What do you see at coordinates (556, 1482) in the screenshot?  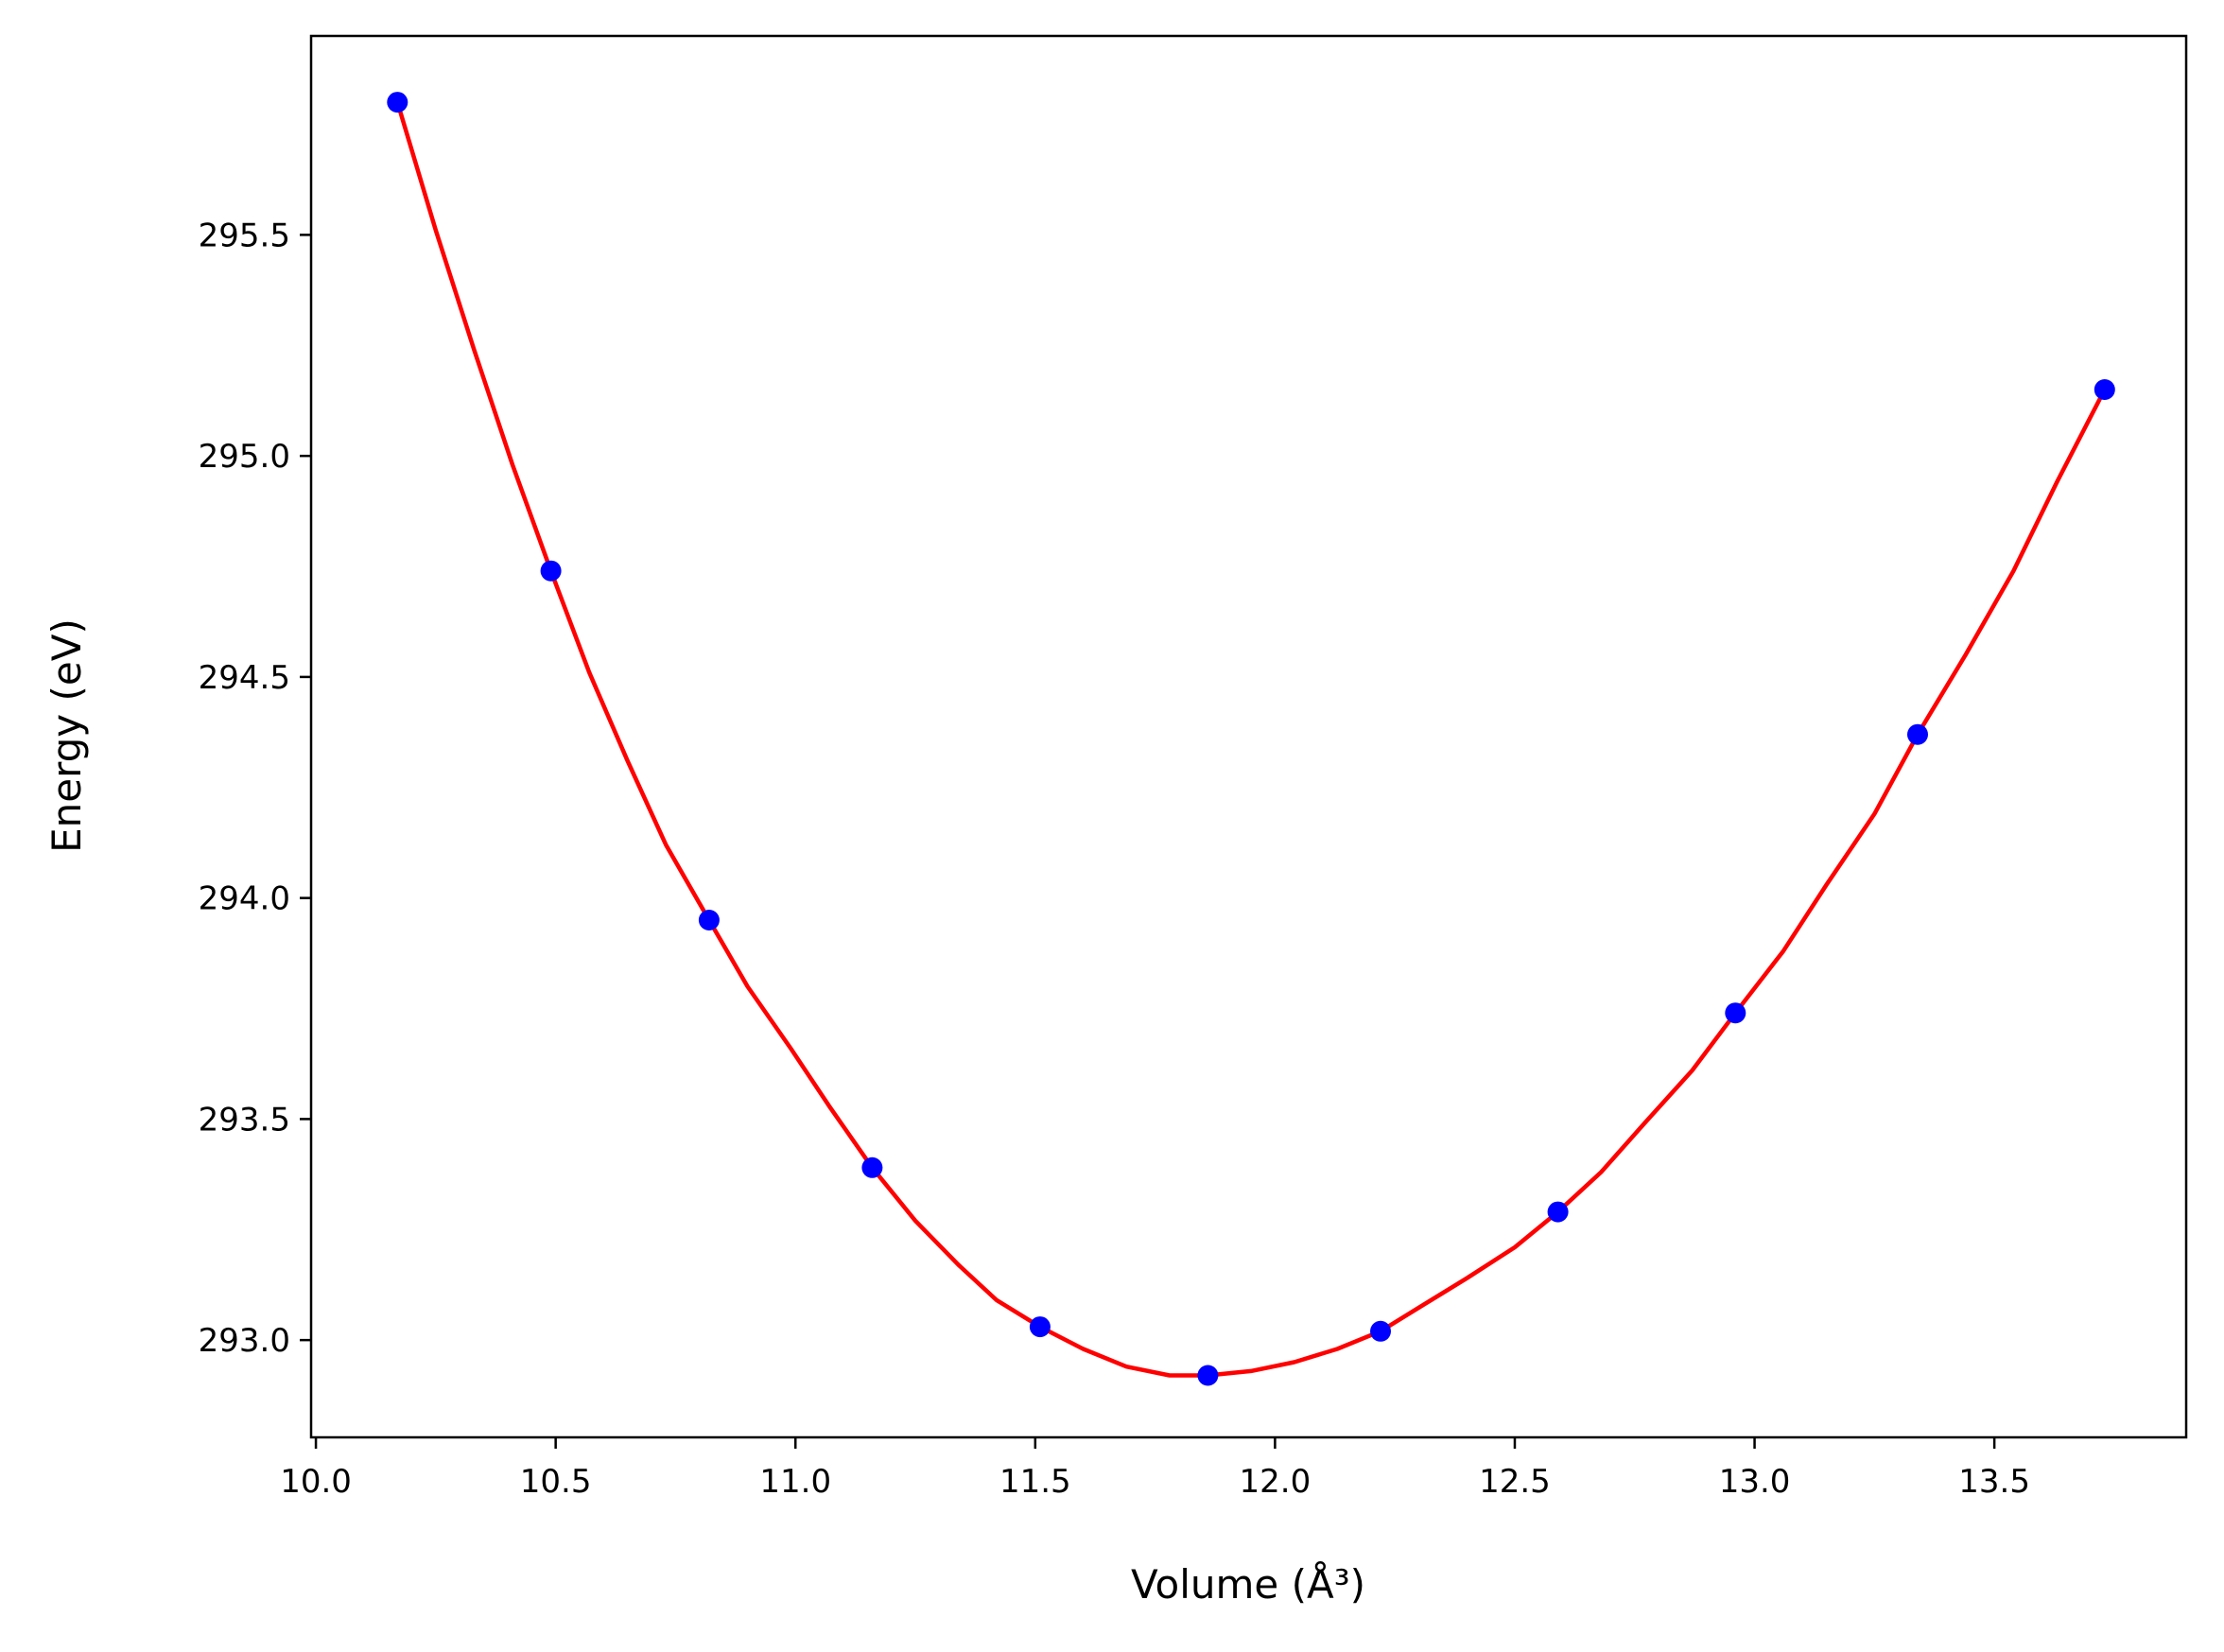 I see `x-tick-label: 10.5` at bounding box center [556, 1482].